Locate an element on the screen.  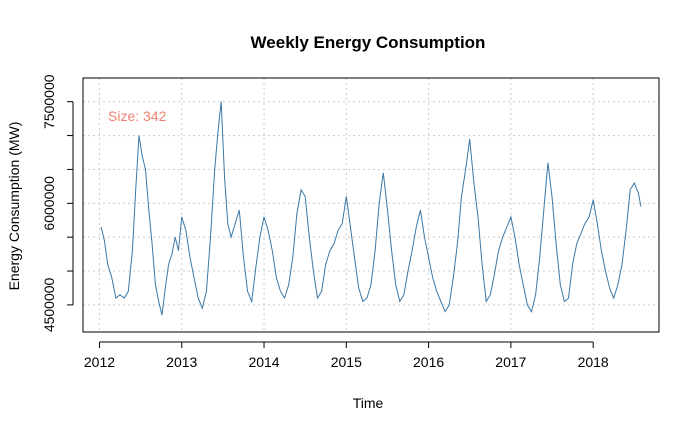
y-tick-label: 7500000 is located at coordinates (49, 101).